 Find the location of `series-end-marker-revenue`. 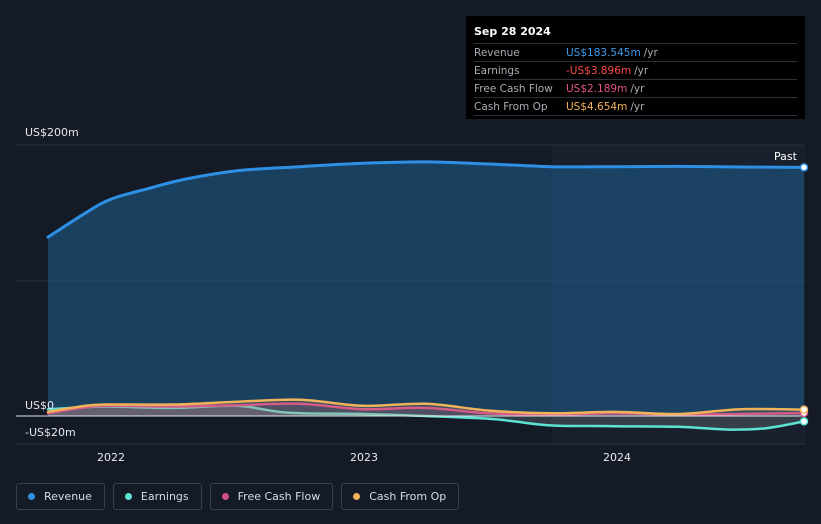

series-end-marker-revenue is located at coordinates (804, 167).